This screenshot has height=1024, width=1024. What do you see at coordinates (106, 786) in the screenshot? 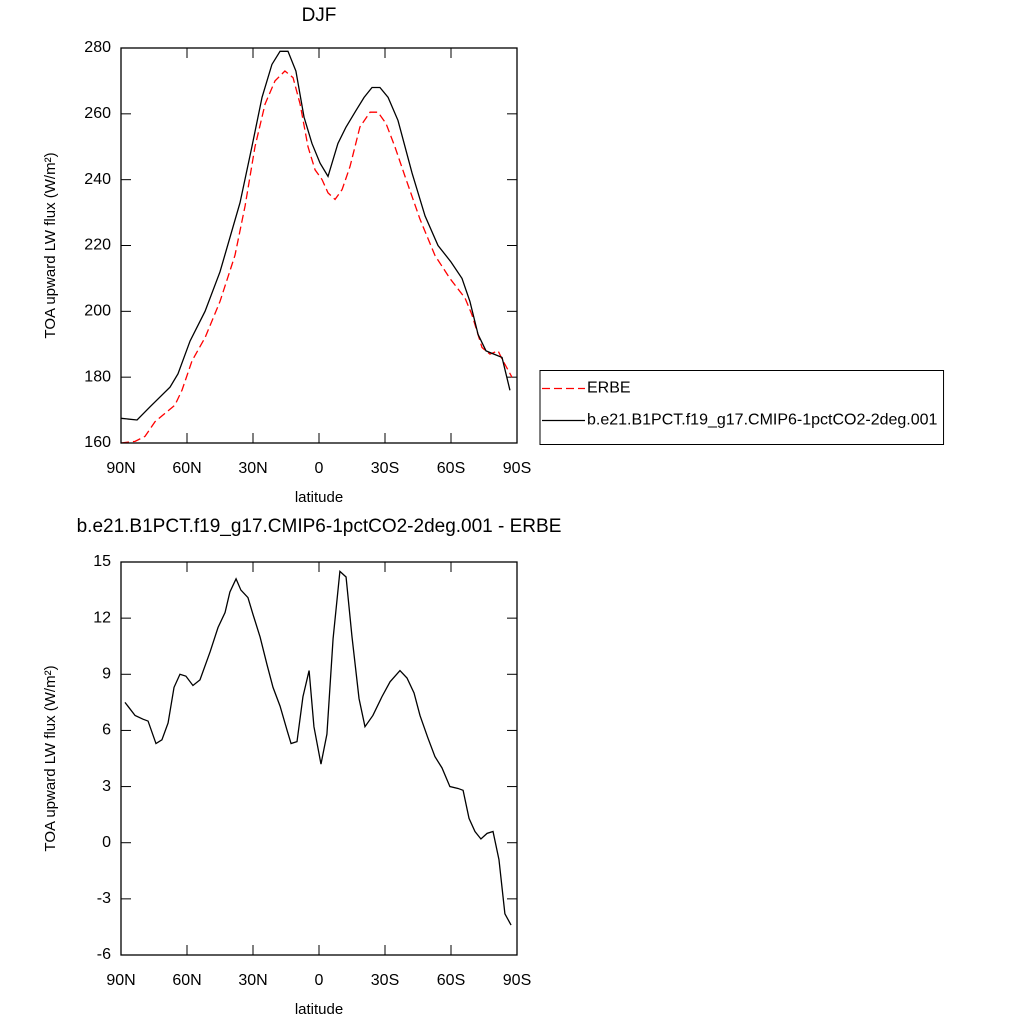
I see `y-tick-label: 3` at bounding box center [106, 786].